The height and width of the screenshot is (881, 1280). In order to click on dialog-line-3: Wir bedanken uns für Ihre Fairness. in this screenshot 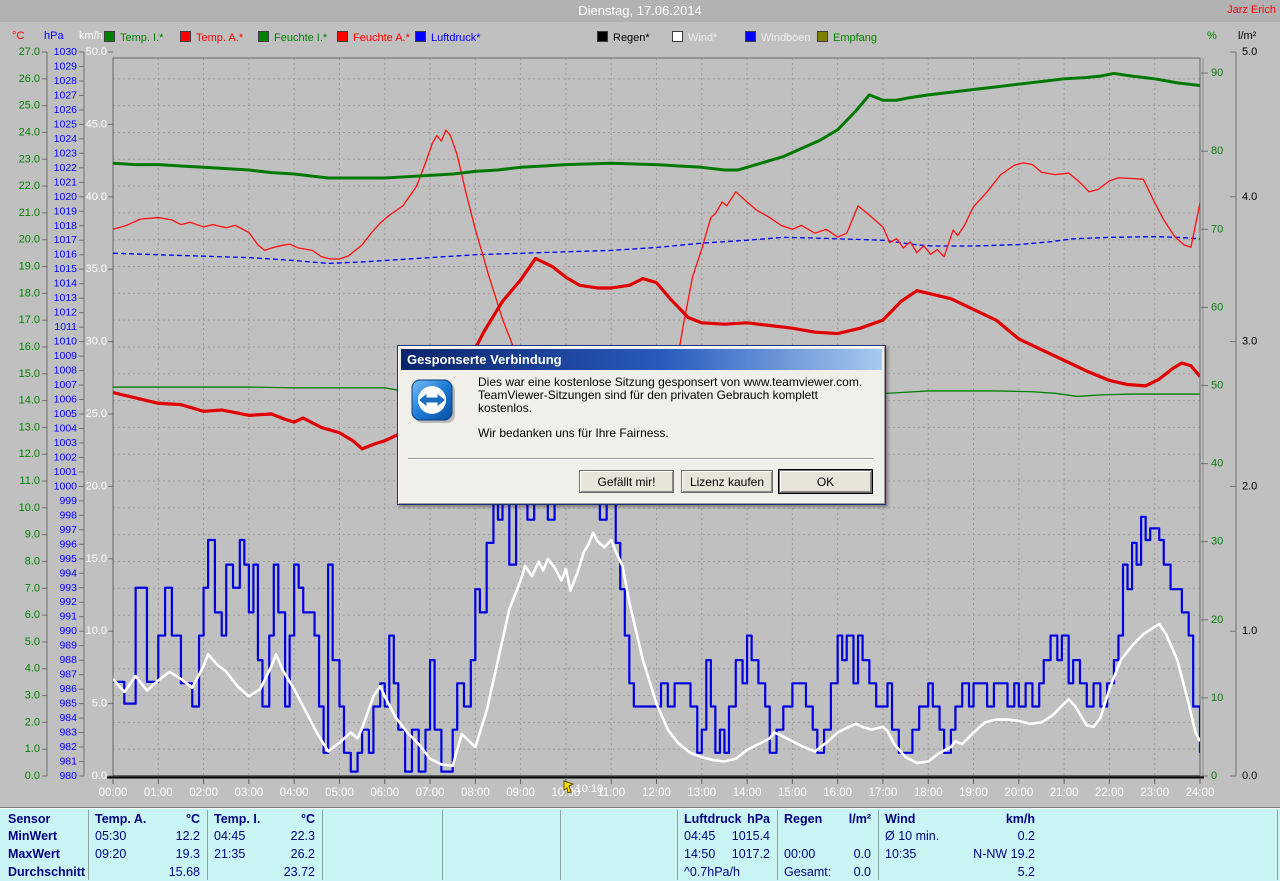, I will do `click(573, 433)`.